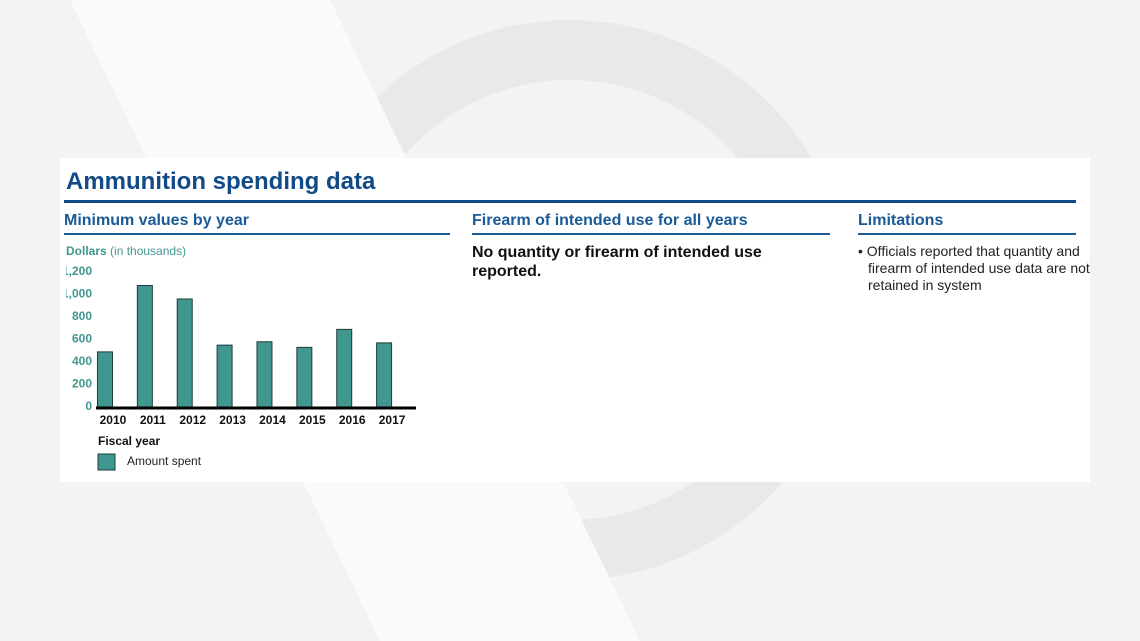 The height and width of the screenshot is (641, 1140). I want to click on section-heading: Minimum values by year, so click(257, 223).